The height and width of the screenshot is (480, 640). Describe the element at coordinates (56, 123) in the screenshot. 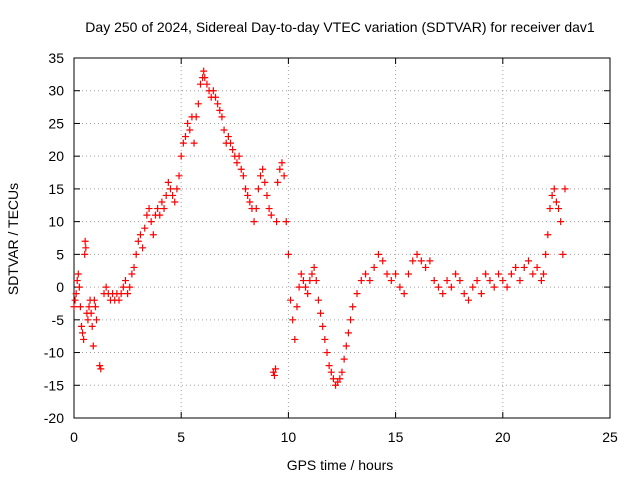

I see `y-tick-label: 25` at that location.